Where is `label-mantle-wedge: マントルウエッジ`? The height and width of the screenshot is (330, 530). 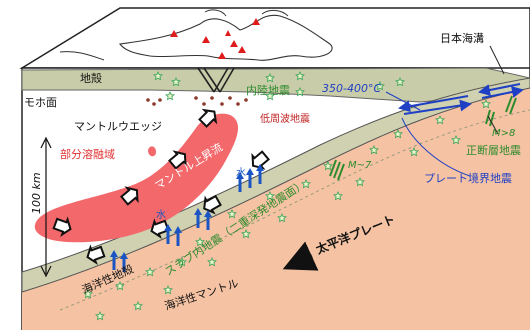
label-mantle-wedge: マントルウエッジ is located at coordinates (118, 126).